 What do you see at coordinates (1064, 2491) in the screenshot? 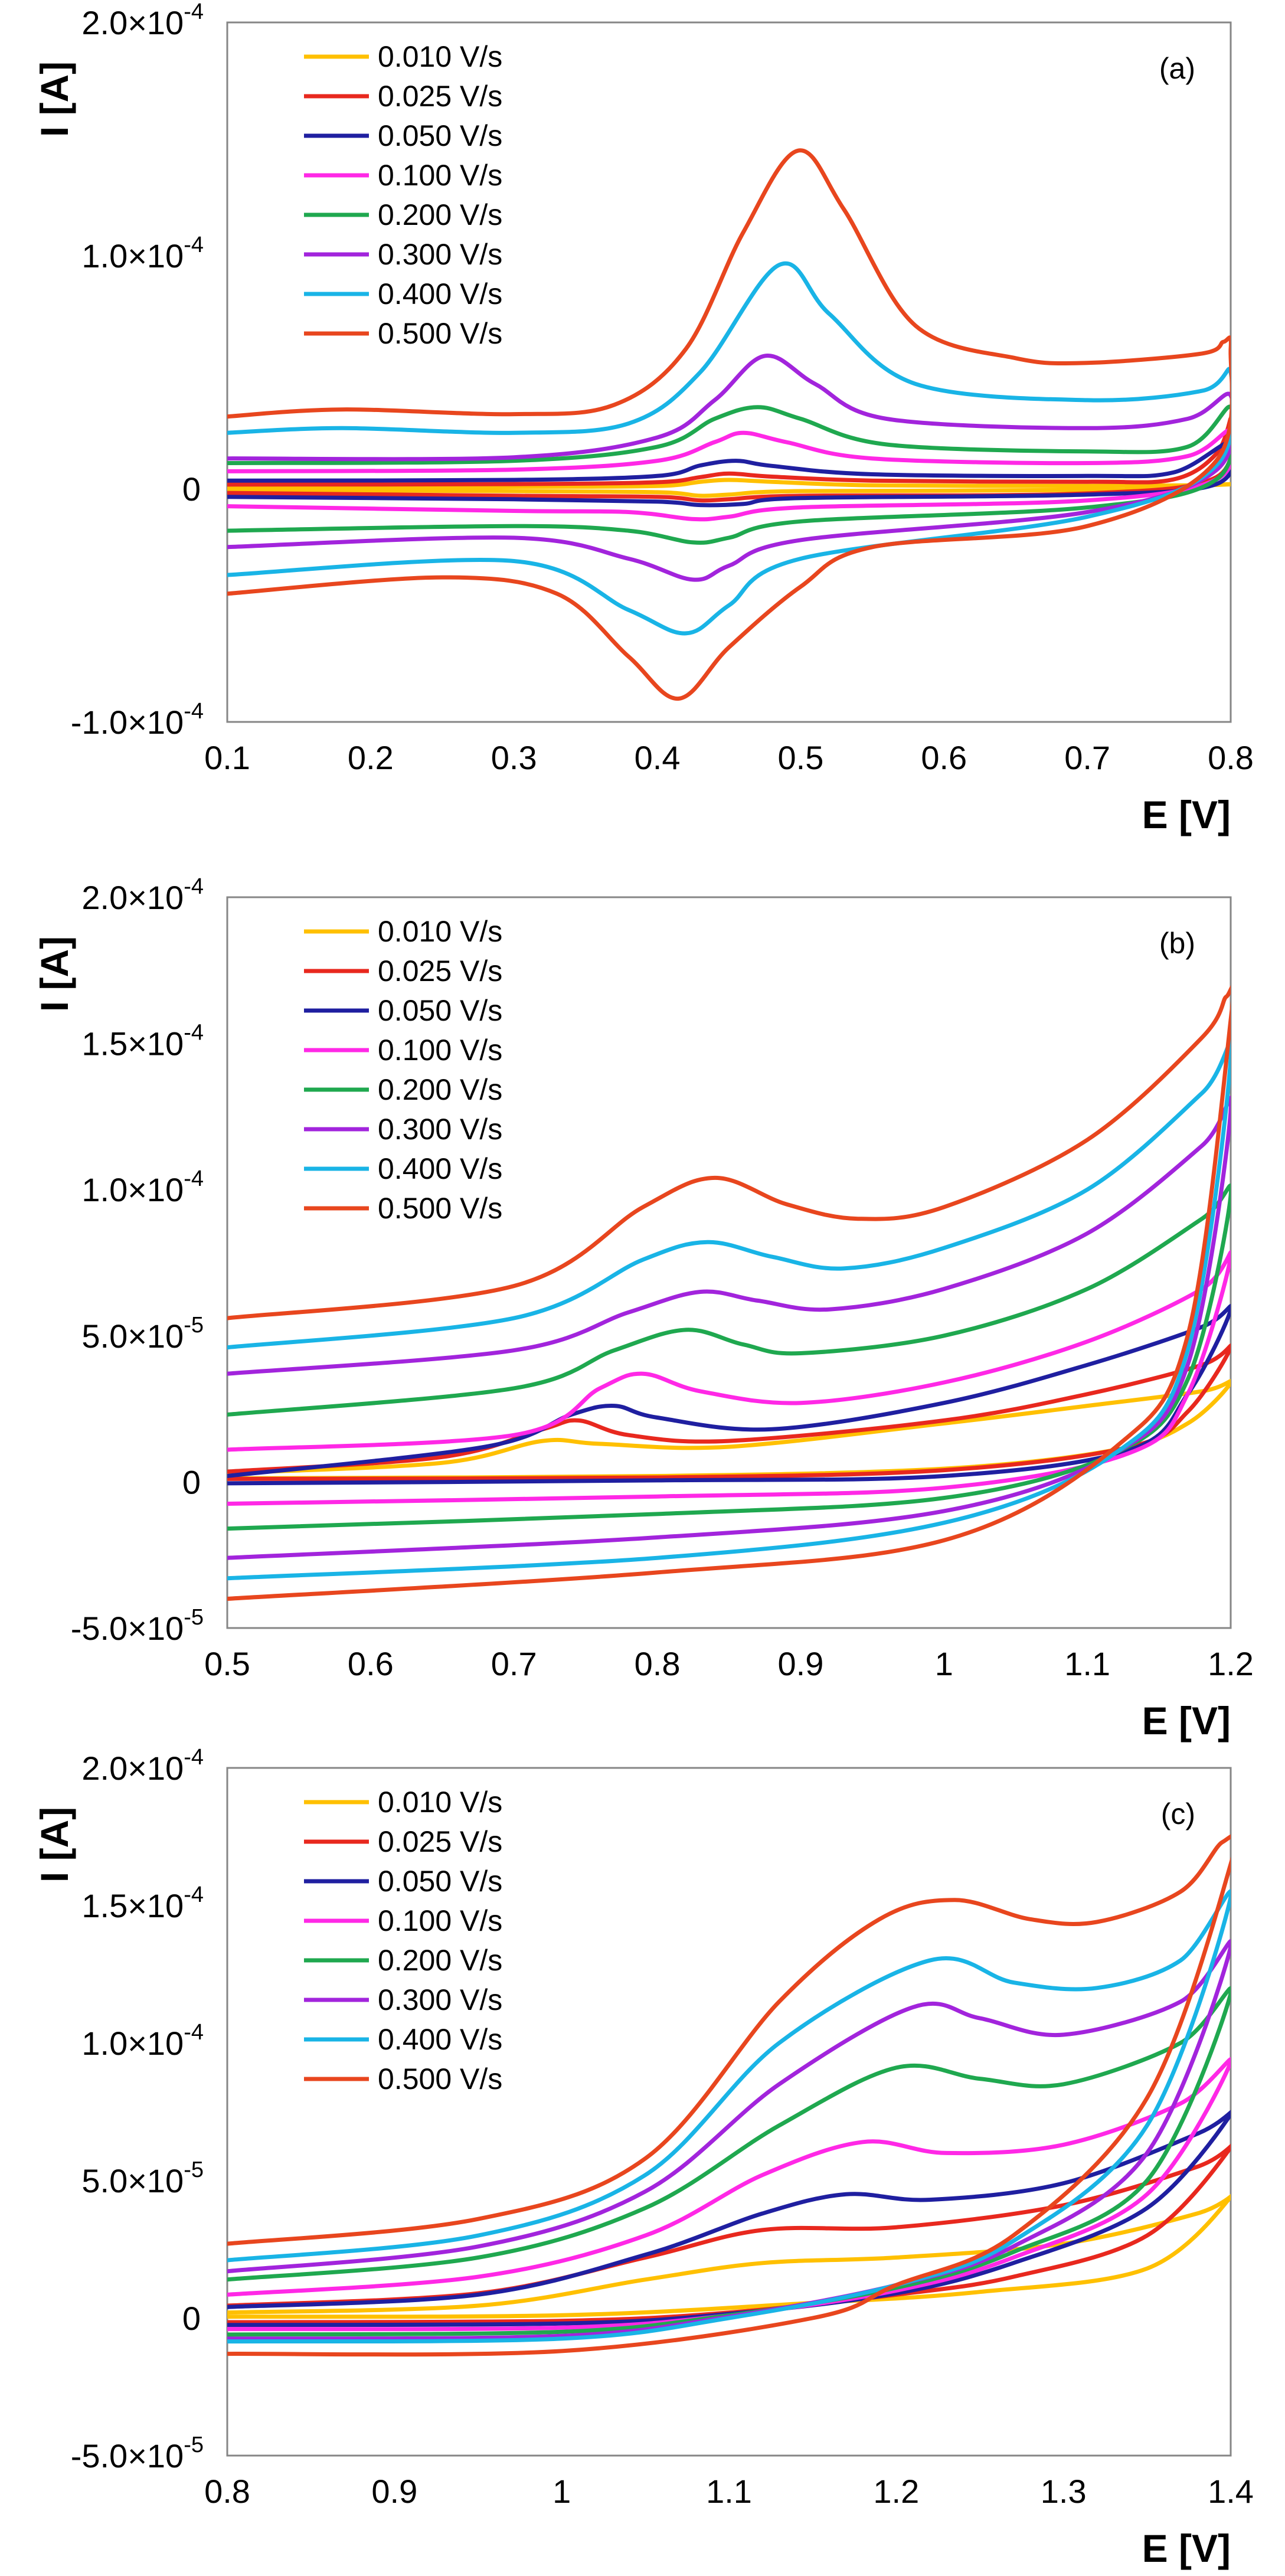
I see `x-tick-label: 1.3` at bounding box center [1064, 2491].